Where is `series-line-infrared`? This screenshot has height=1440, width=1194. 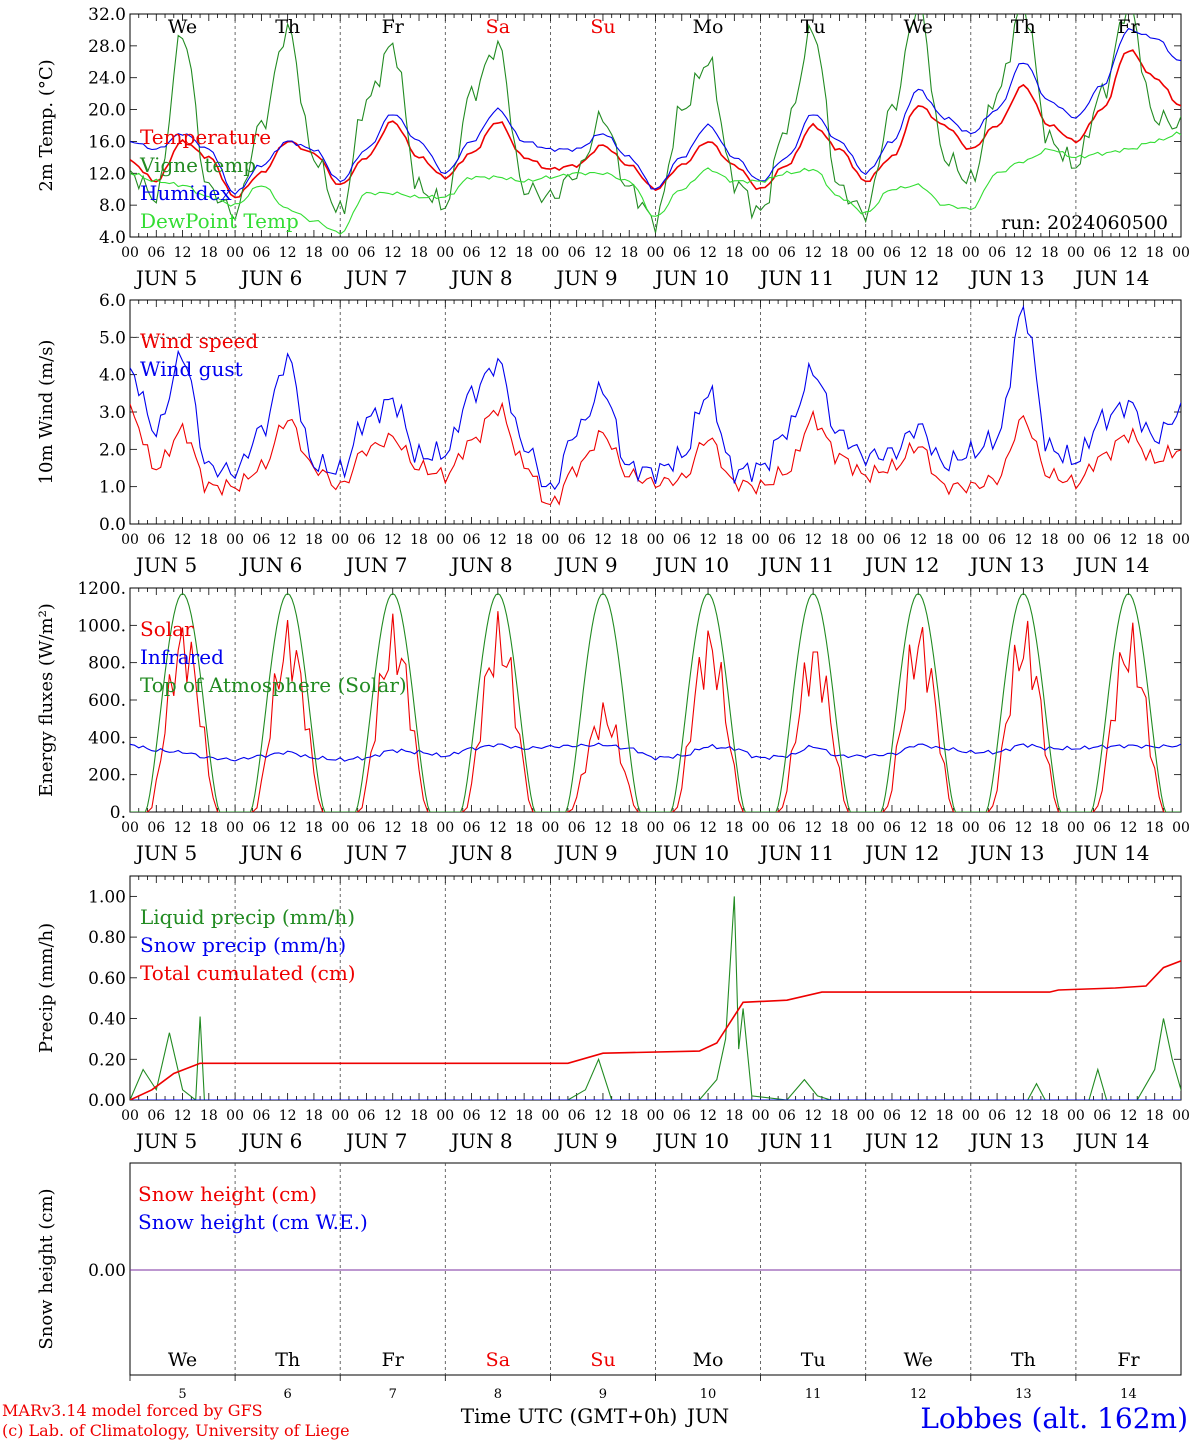
series-line-infrared is located at coordinates (655, 752).